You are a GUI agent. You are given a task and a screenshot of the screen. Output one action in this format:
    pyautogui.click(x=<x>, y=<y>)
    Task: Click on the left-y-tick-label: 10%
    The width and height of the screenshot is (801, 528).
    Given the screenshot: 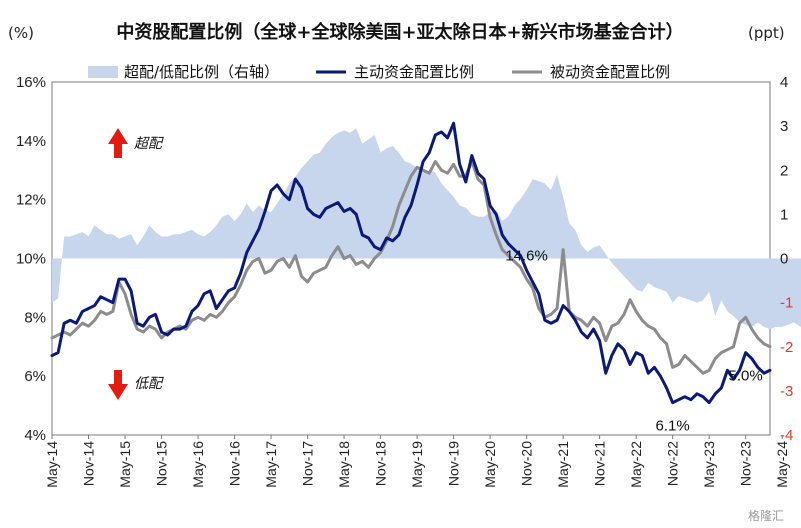 What is the action you would take?
    pyautogui.click(x=31, y=259)
    